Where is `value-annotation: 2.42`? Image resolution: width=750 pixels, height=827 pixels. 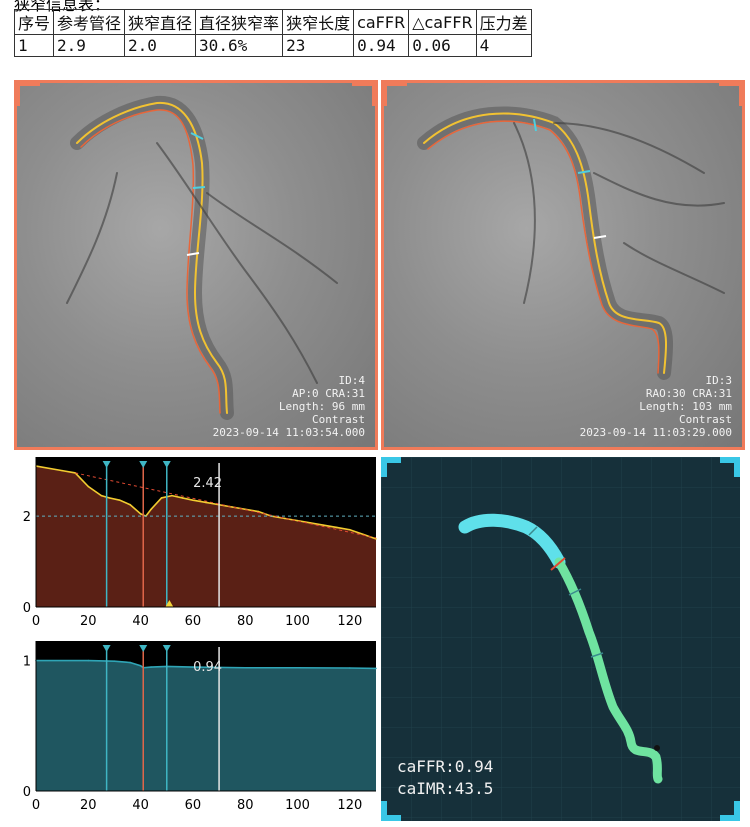
value-annotation: 2.42 is located at coordinates (207, 483).